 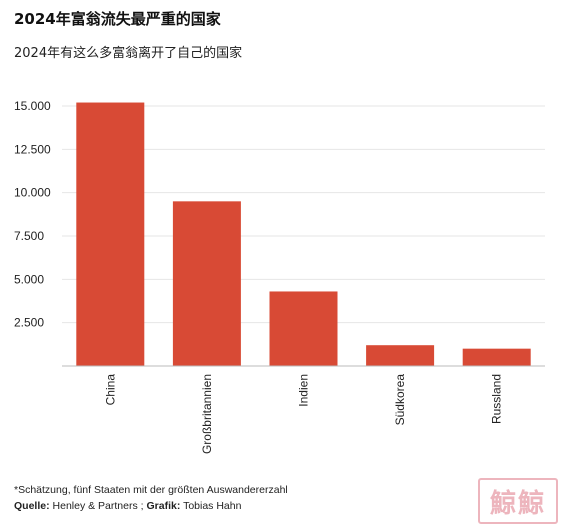 What do you see at coordinates (207, 414) in the screenshot?
I see `x-category-label: Großbritannien` at bounding box center [207, 414].